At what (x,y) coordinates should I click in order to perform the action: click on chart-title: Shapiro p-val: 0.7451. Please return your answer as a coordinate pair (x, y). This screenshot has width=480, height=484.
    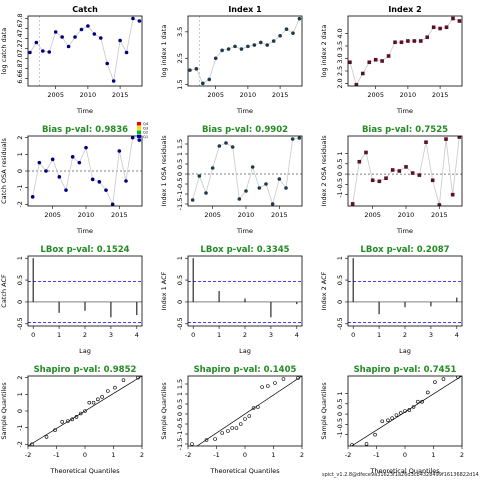
    Looking at the image, I should click on (405, 370).